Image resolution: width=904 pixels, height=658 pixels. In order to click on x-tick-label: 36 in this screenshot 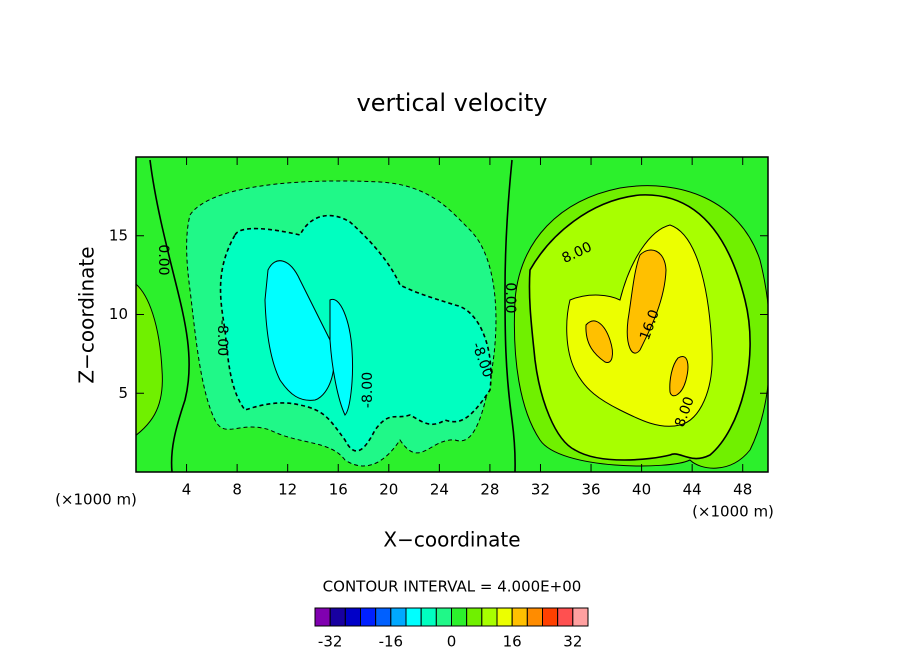, I will do `click(590, 490)`.